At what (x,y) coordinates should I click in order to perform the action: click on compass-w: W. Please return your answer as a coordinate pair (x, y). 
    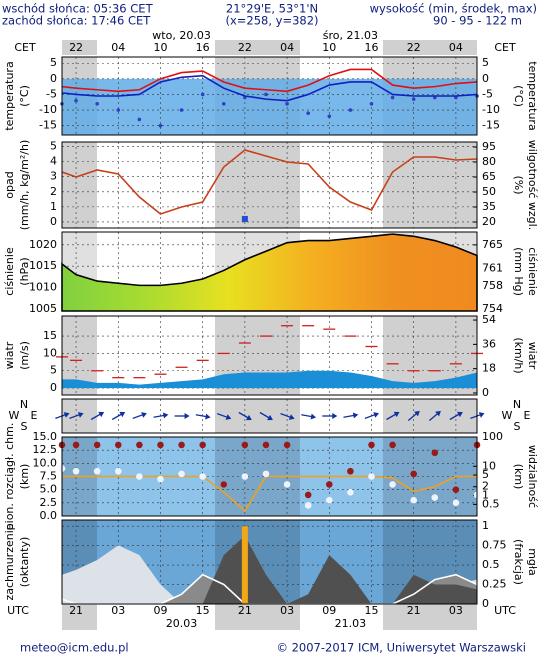
    Looking at the image, I should click on (507, 415).